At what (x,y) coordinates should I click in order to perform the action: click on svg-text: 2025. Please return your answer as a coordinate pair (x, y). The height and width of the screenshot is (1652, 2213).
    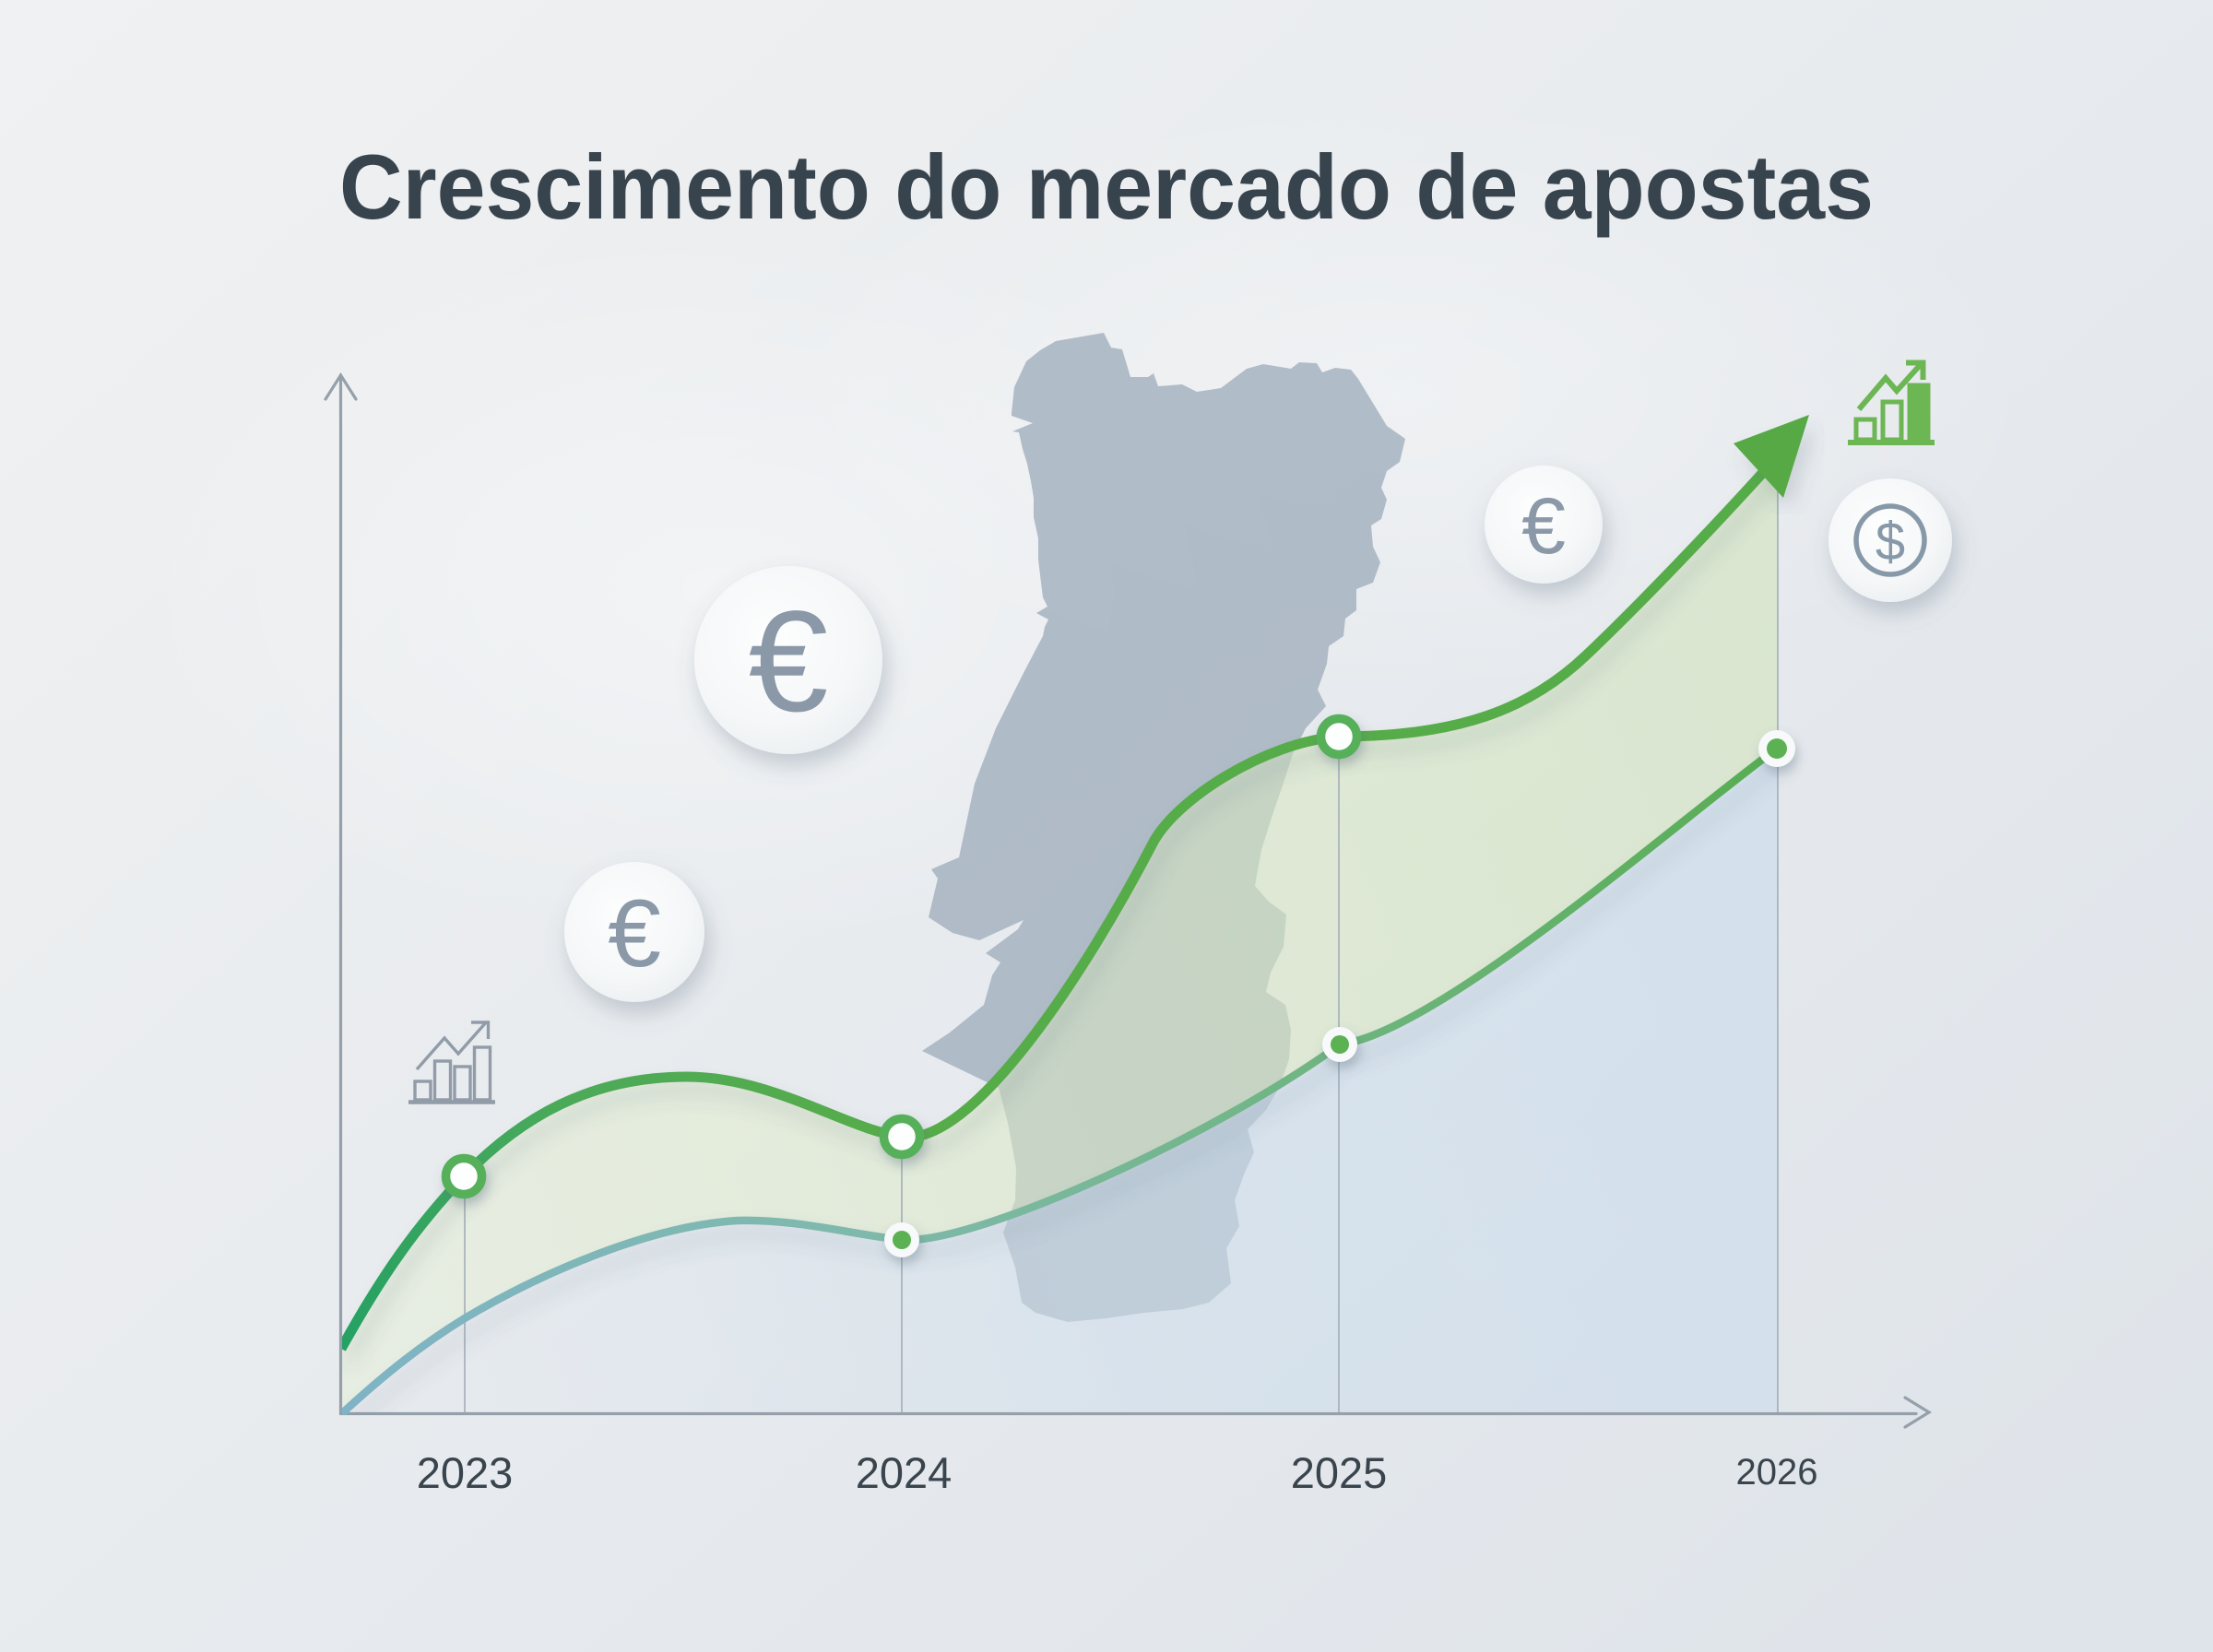
    Looking at the image, I should click on (1339, 1472).